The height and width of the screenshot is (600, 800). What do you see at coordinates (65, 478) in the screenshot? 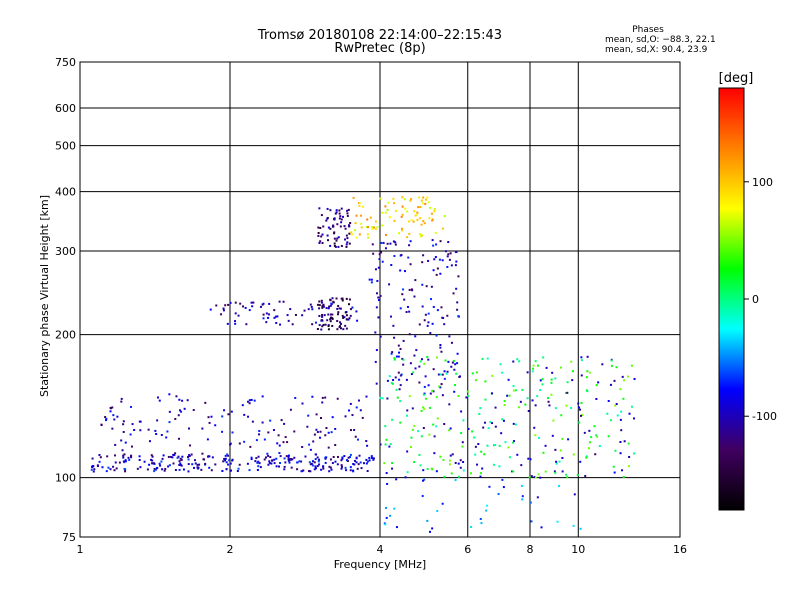
I see `y-tick-label: 100` at bounding box center [65, 478].